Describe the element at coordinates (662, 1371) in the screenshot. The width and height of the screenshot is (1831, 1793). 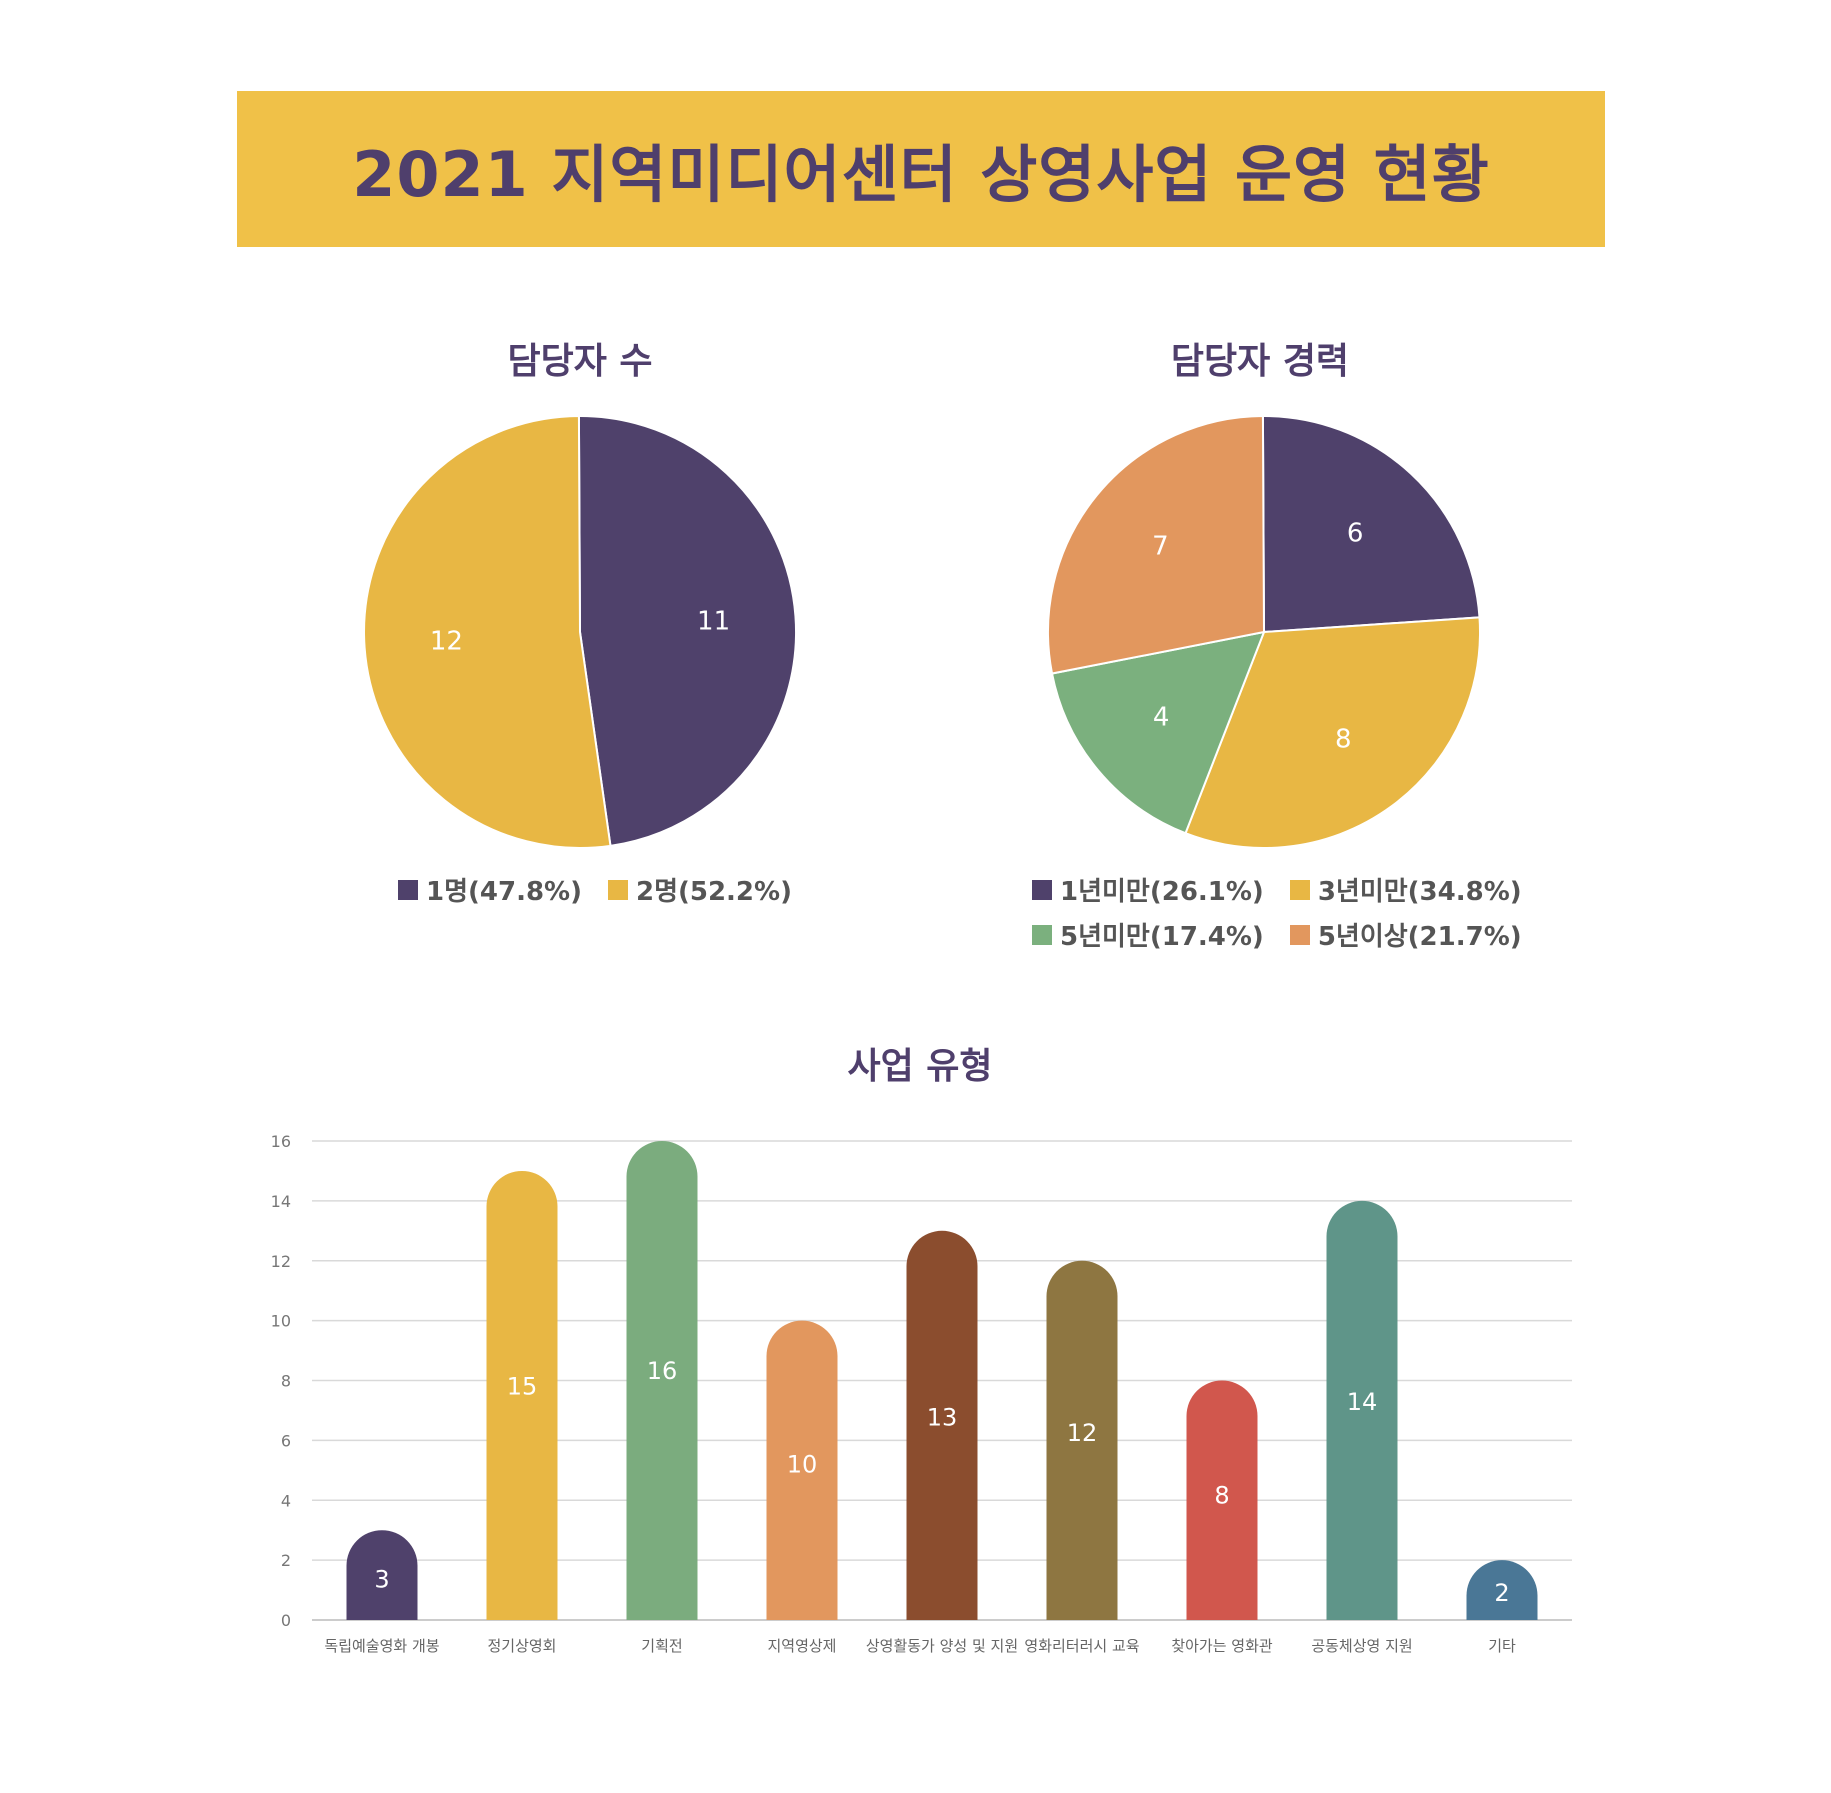
I see `bar-data-label-2: 16` at that location.